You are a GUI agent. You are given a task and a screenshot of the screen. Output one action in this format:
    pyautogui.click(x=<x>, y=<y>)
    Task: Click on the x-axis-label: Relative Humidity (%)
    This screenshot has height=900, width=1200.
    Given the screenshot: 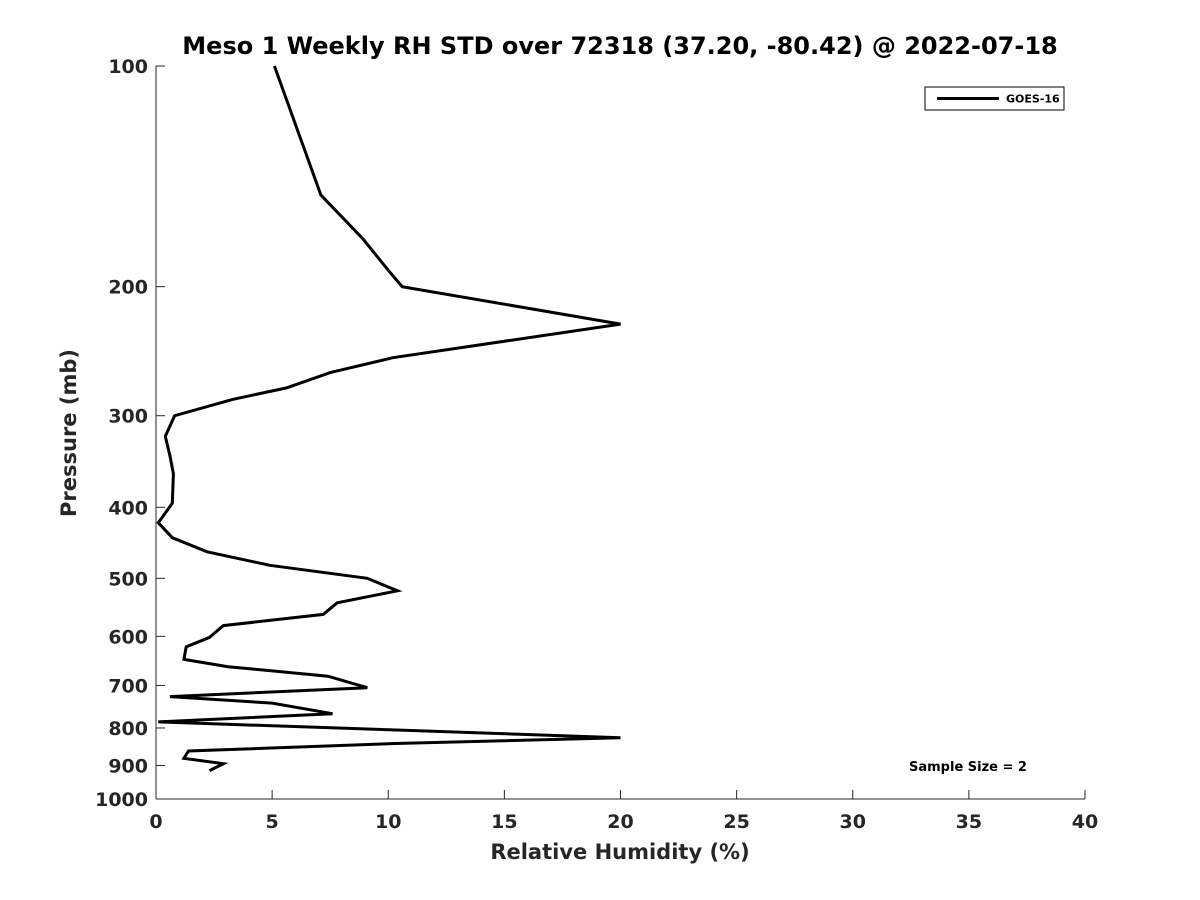 What is the action you would take?
    pyautogui.click(x=619, y=852)
    